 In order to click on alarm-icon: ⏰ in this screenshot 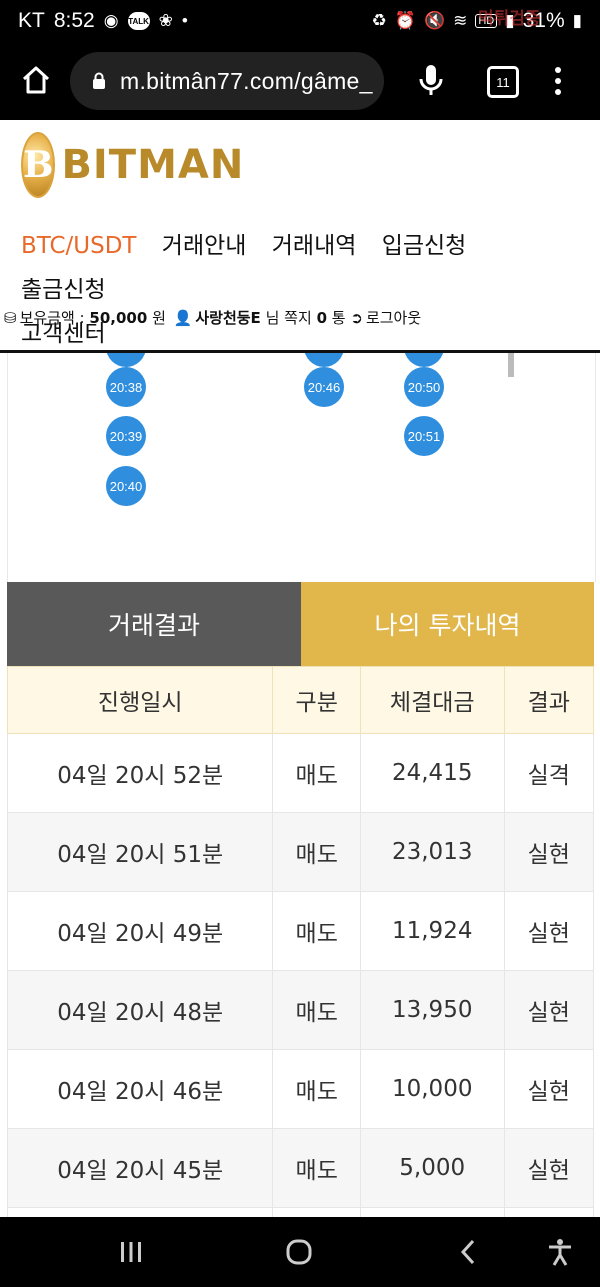, I will do `click(405, 20)`.